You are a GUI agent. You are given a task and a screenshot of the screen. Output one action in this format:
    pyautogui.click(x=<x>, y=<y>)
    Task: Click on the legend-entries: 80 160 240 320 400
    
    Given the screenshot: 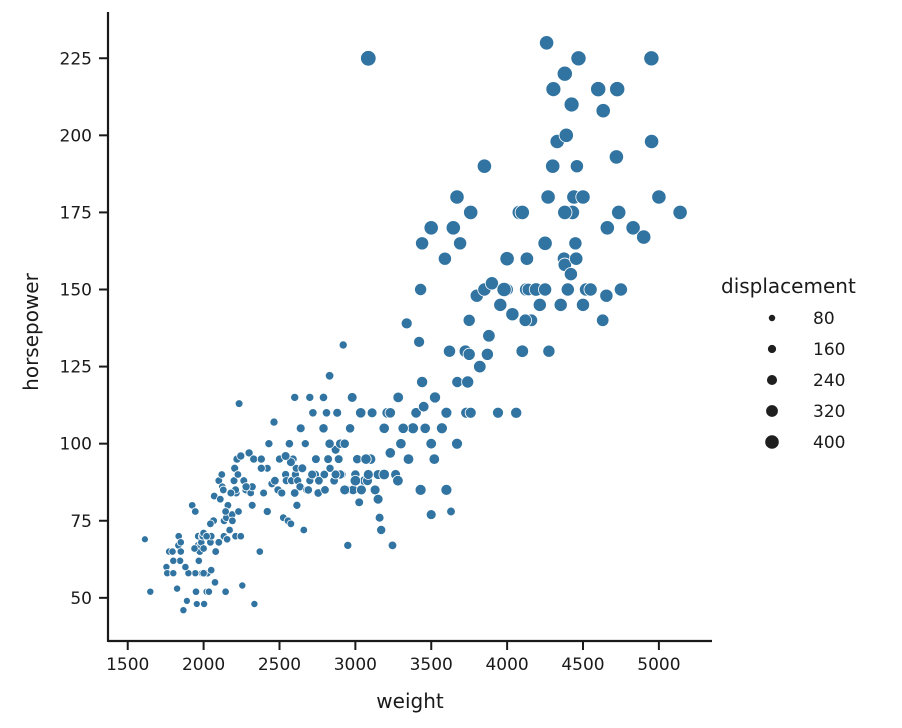 What is the action you would take?
    pyautogui.click(x=804, y=381)
    